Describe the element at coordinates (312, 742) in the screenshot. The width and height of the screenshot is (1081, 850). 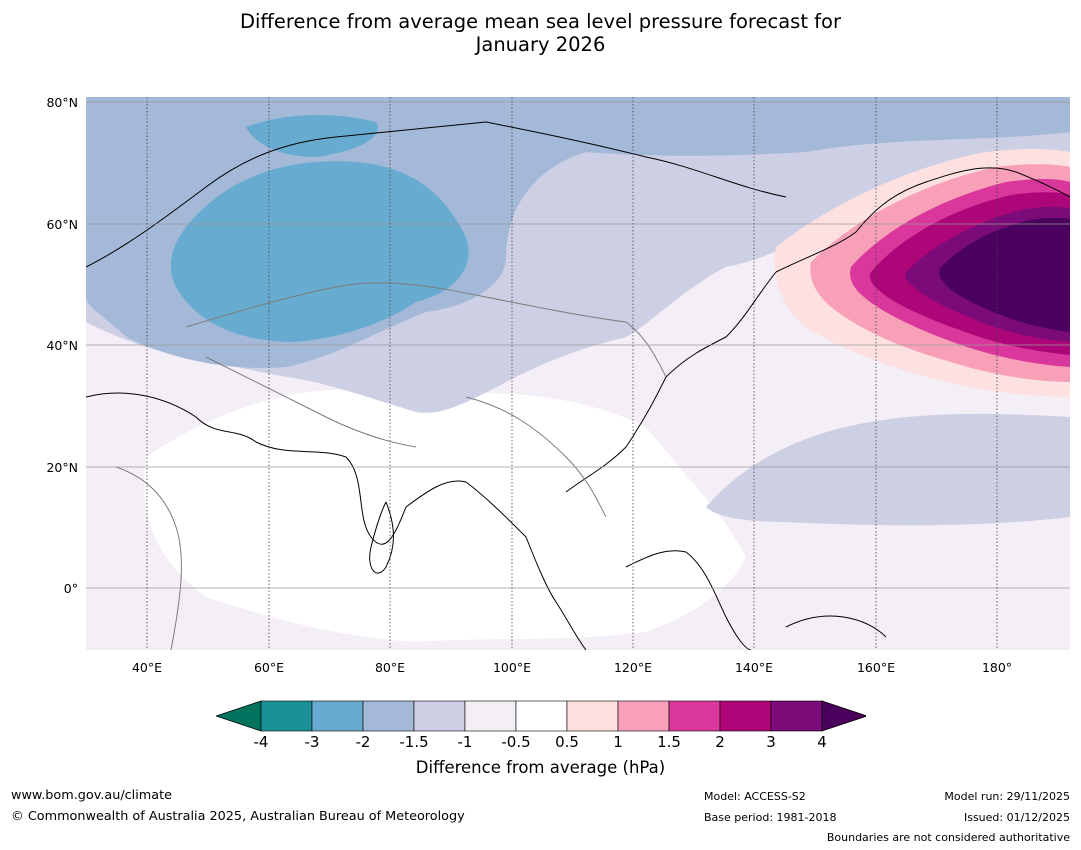
I see `colorbar-tick-label: -3` at that location.